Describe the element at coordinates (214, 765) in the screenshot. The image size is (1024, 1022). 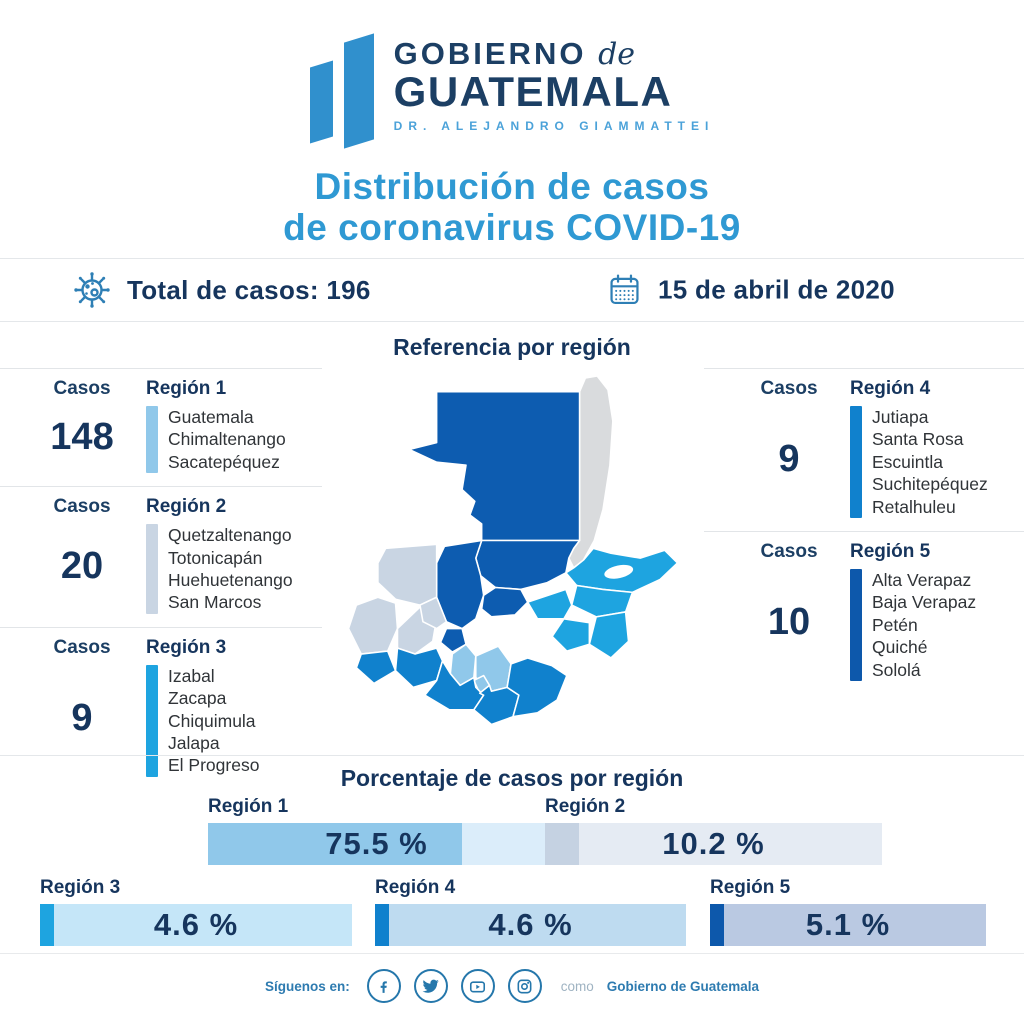
I see `department: El Progreso` at that location.